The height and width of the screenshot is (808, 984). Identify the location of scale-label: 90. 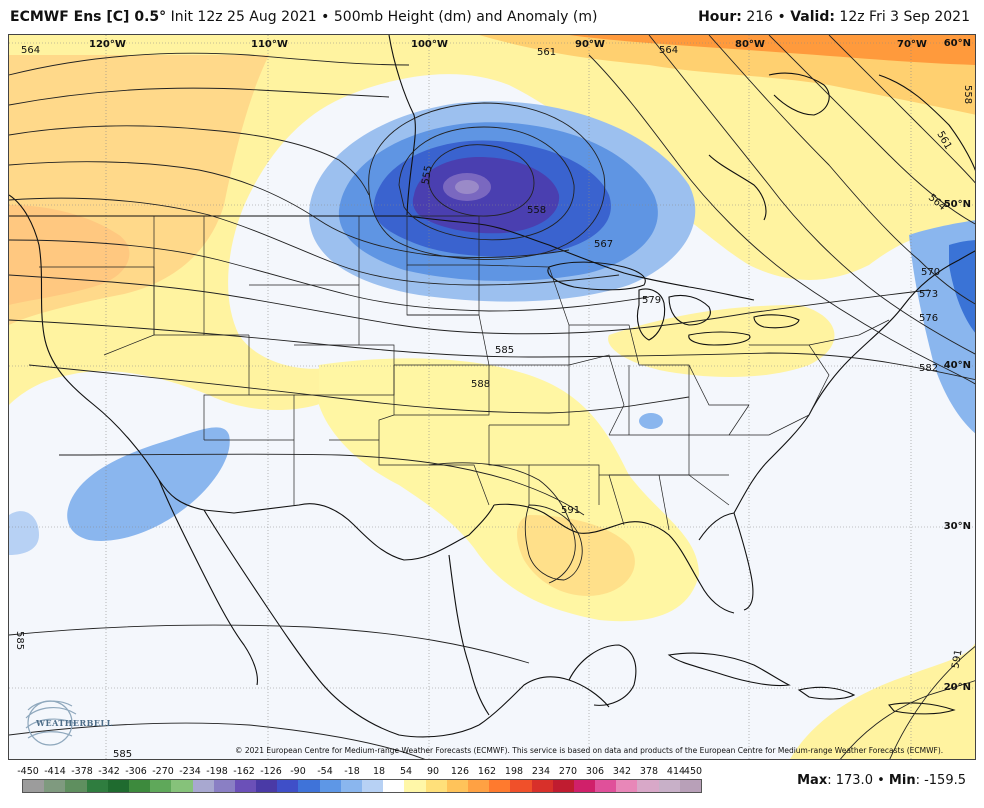
(433, 771).